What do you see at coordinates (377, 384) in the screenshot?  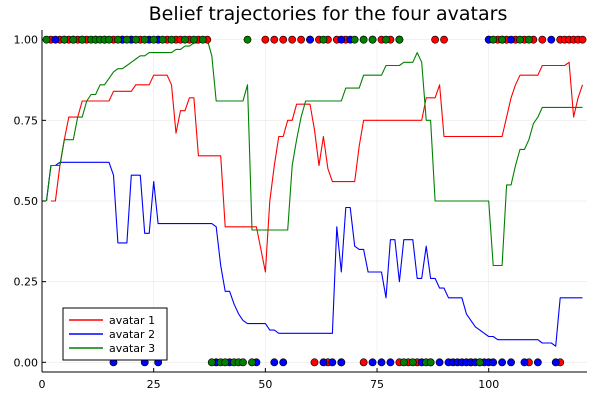 I see `x-tick-label: 75` at bounding box center [377, 384].